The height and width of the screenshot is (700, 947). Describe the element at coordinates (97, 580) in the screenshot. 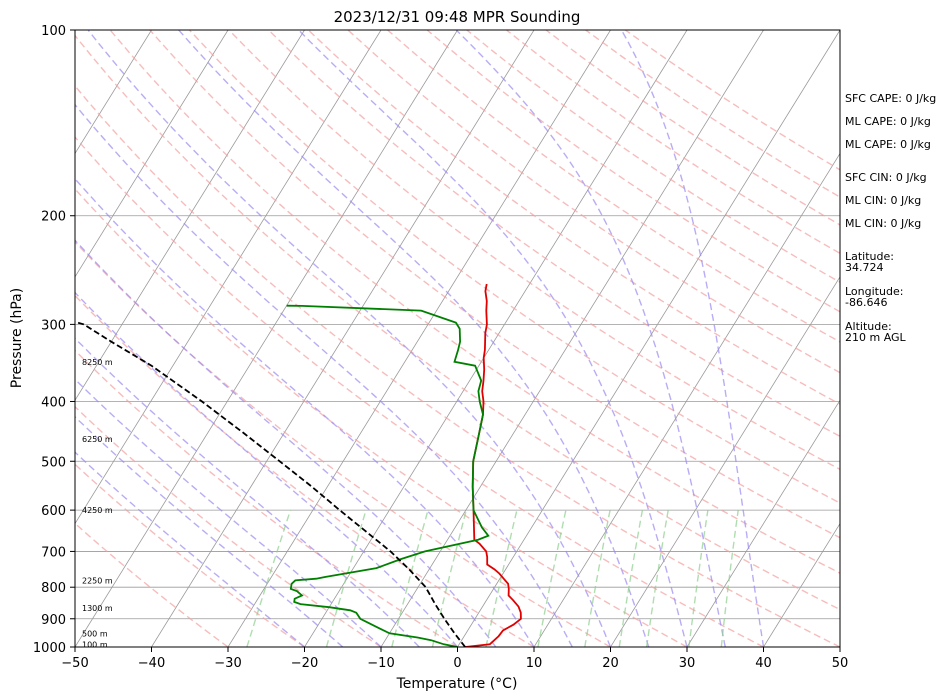

I see `height-label: 2250 m` at that location.